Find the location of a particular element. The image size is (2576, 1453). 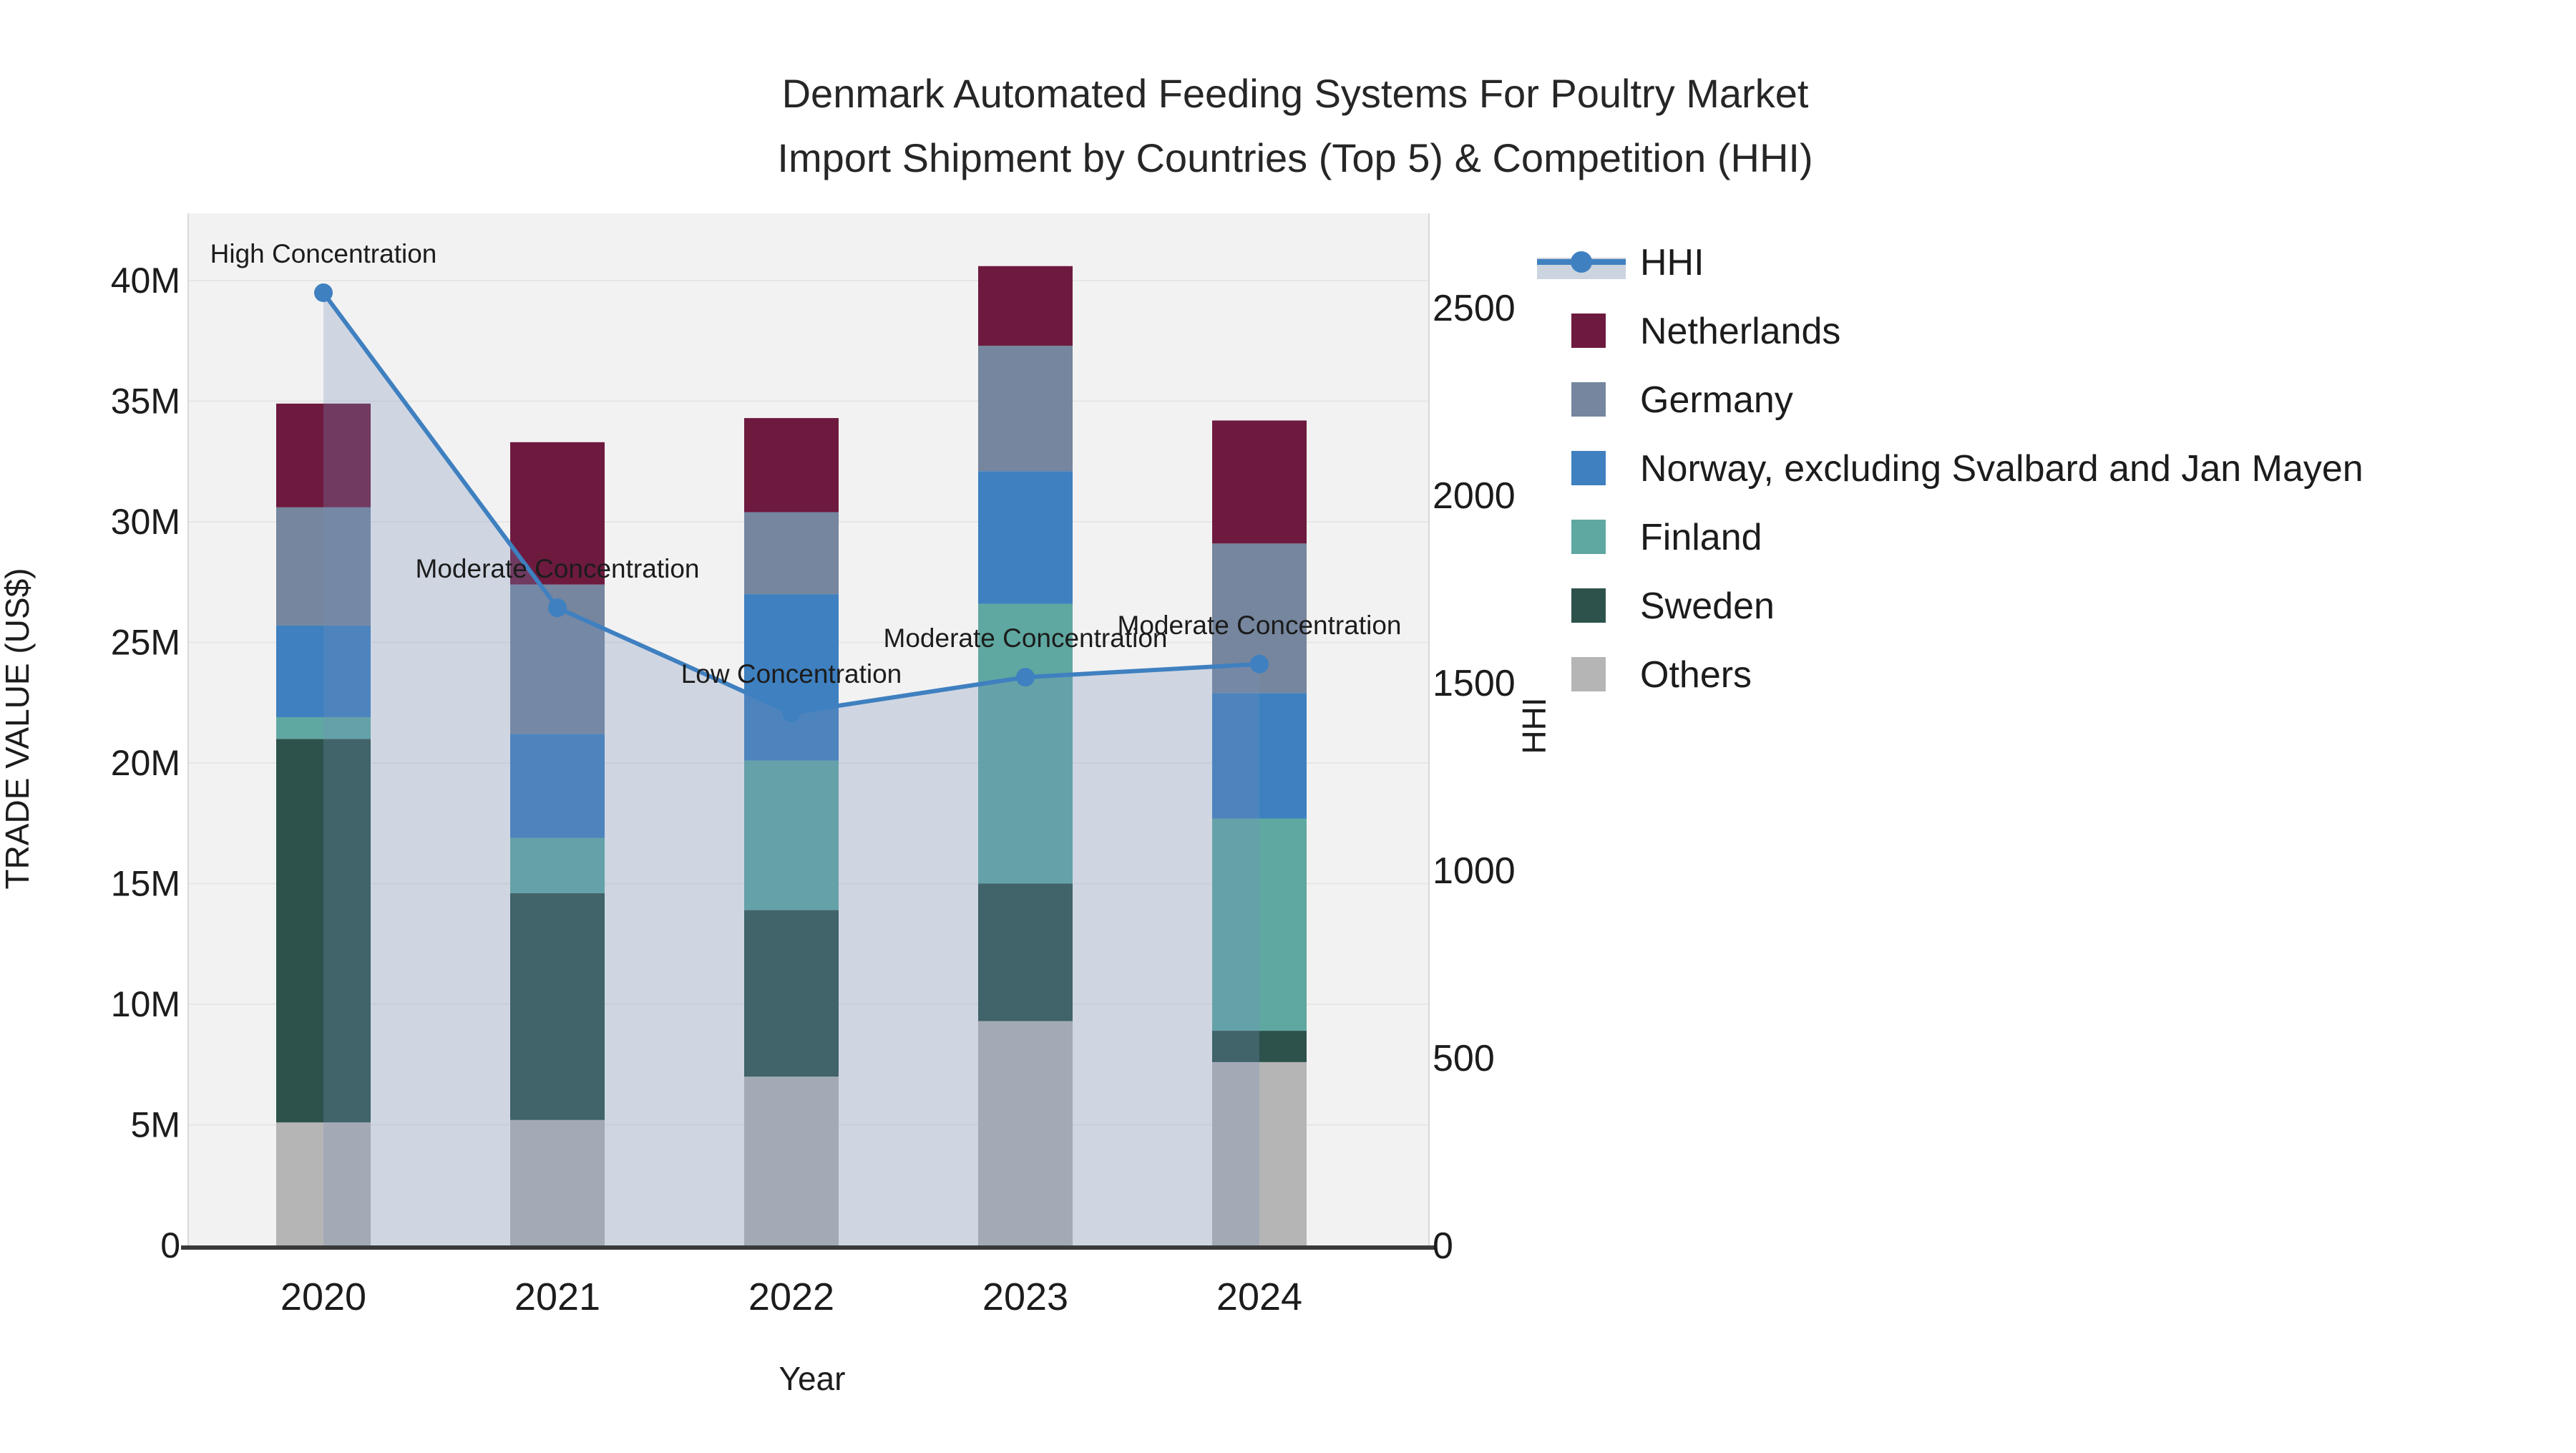

legend-item-sweden: Sweden is located at coordinates (1673, 606).